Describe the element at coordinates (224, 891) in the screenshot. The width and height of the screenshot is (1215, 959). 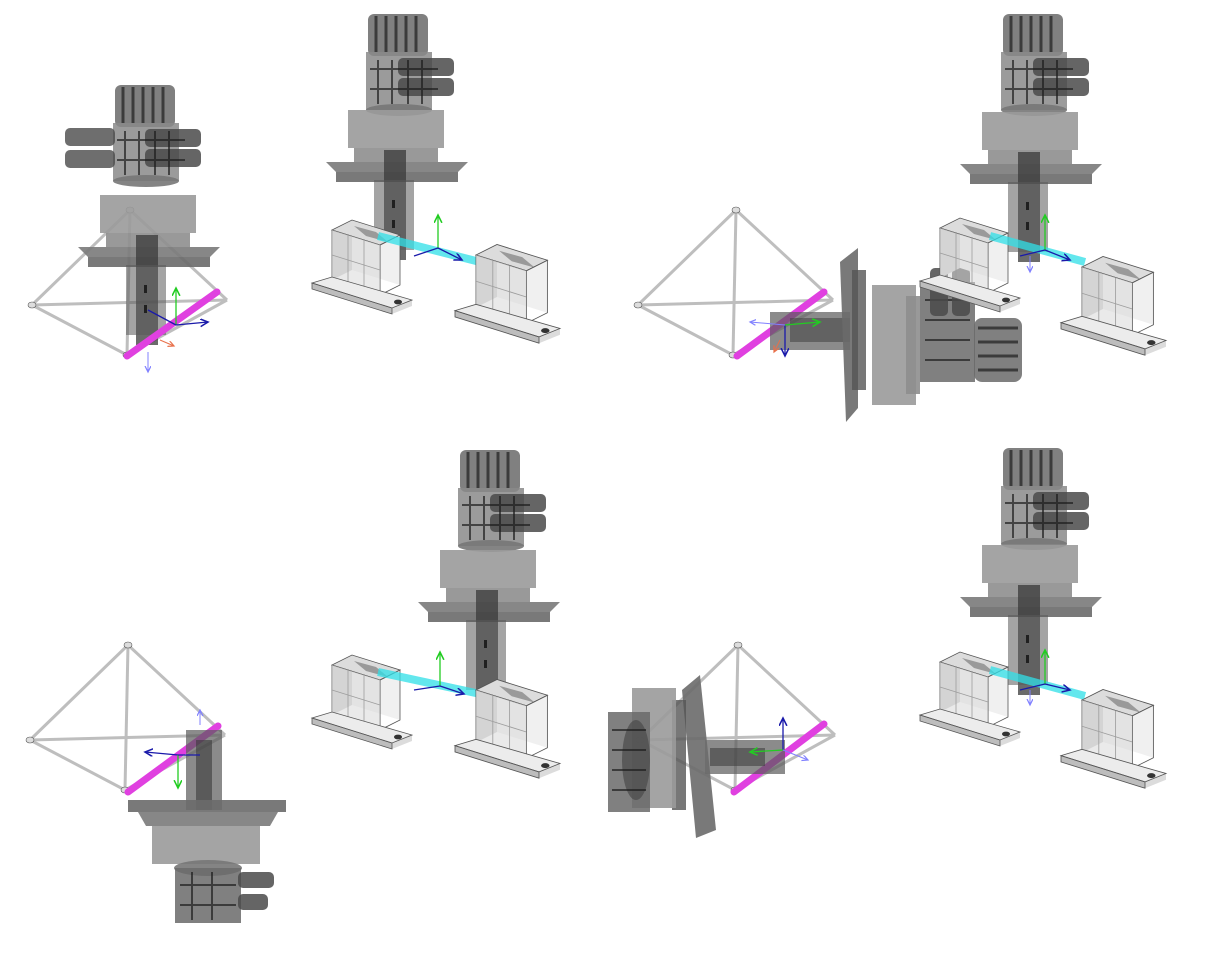
I see `motor-module-inverted` at that location.